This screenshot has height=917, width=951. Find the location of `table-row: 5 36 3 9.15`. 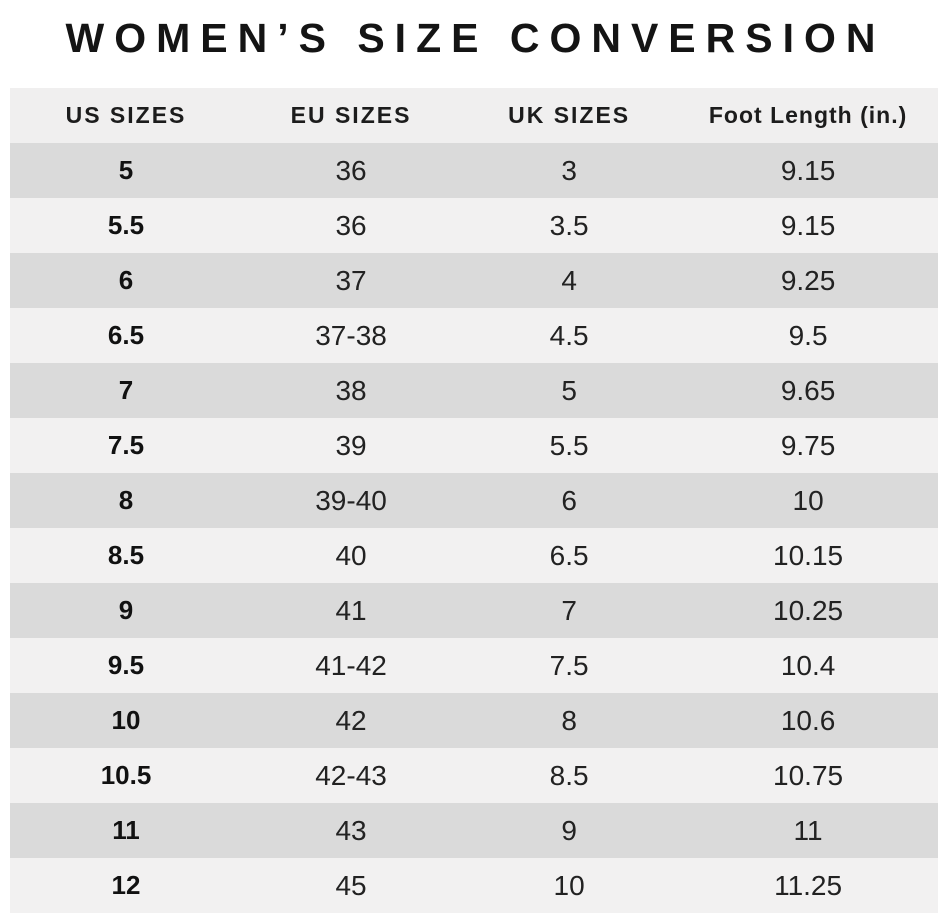

table-row: 5 36 3 9.15 is located at coordinates (474, 170).